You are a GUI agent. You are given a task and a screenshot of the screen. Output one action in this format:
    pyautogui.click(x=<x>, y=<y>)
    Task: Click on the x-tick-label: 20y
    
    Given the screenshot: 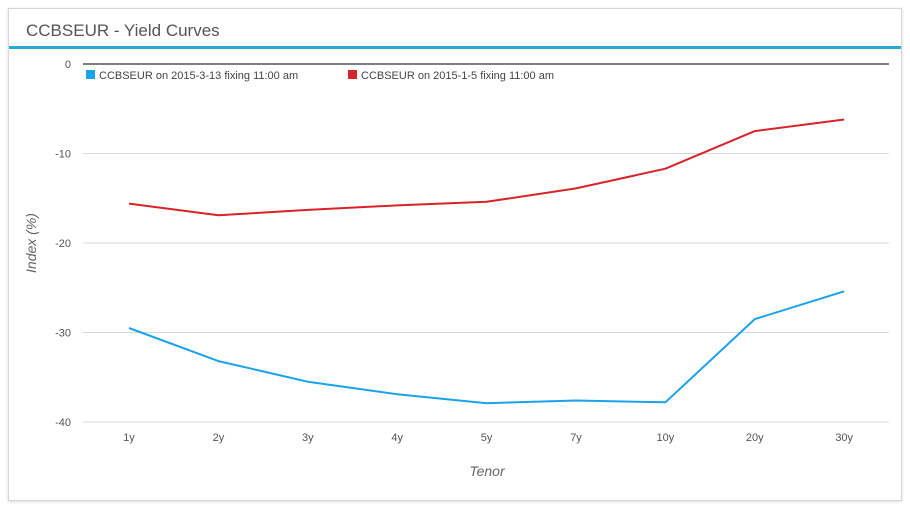 What is the action you would take?
    pyautogui.click(x=755, y=438)
    